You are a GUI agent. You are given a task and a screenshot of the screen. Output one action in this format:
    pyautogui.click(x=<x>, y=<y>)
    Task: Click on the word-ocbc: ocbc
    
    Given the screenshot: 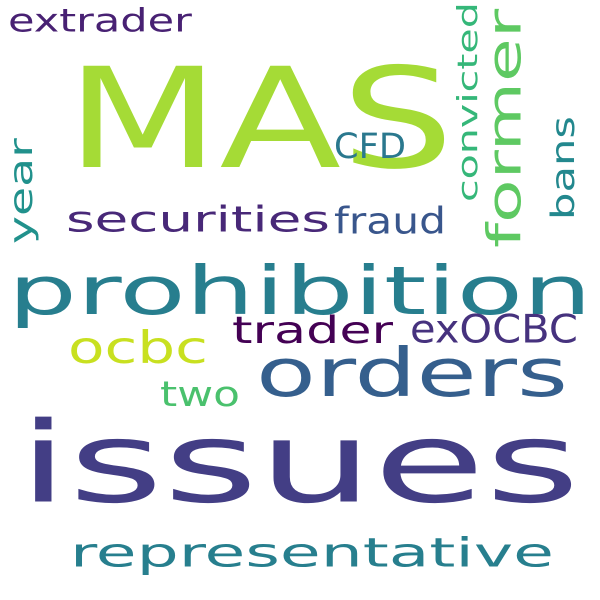 What is the action you would take?
    pyautogui.click(x=138, y=348)
    